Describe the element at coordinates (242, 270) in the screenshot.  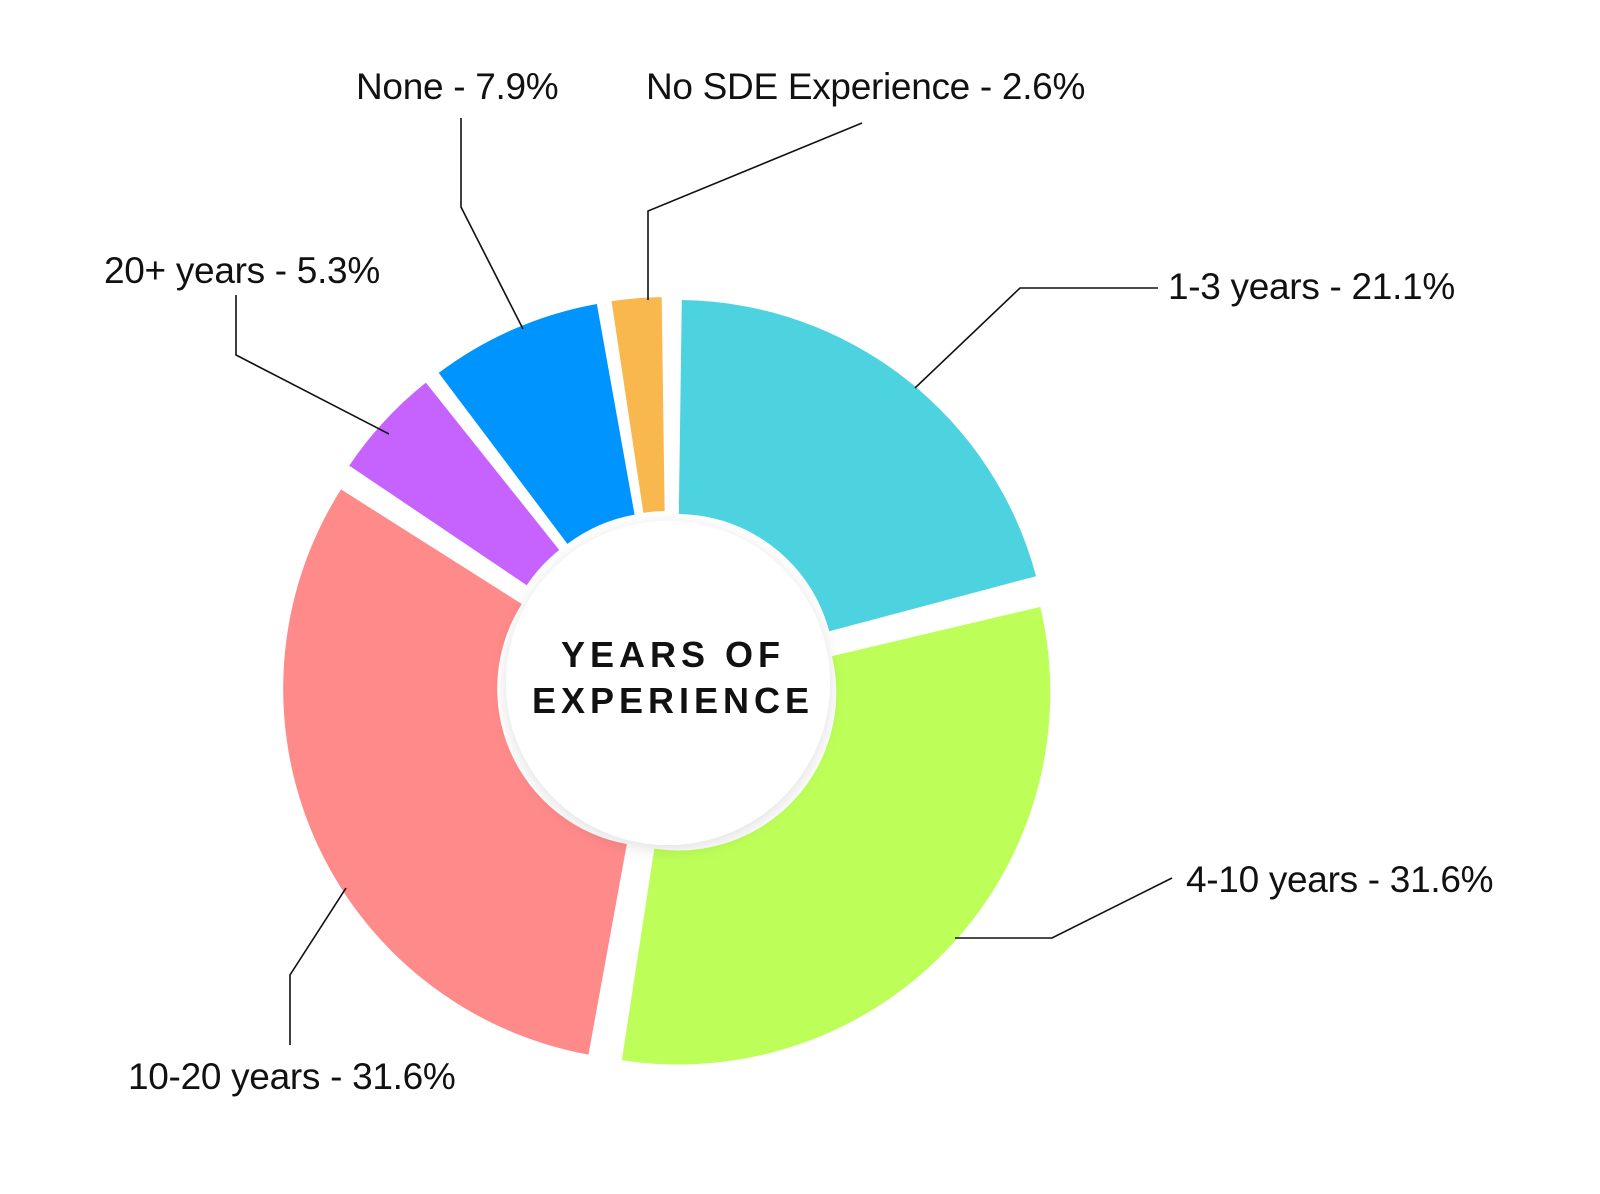
I see `label-20-plus-years: 20+ years - 5.3%` at that location.